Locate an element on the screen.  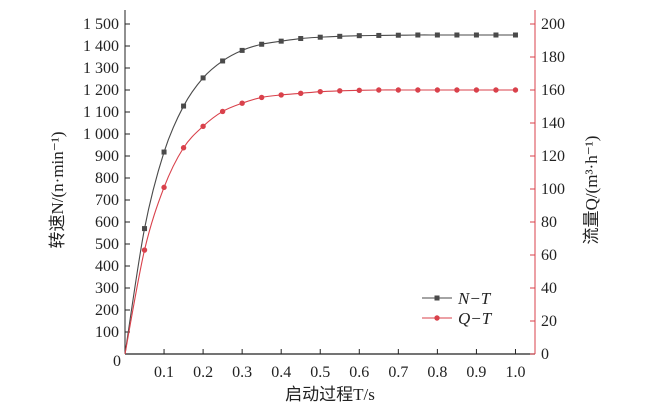
y-tick-label-right: 100 is located at coordinates (553, 189).